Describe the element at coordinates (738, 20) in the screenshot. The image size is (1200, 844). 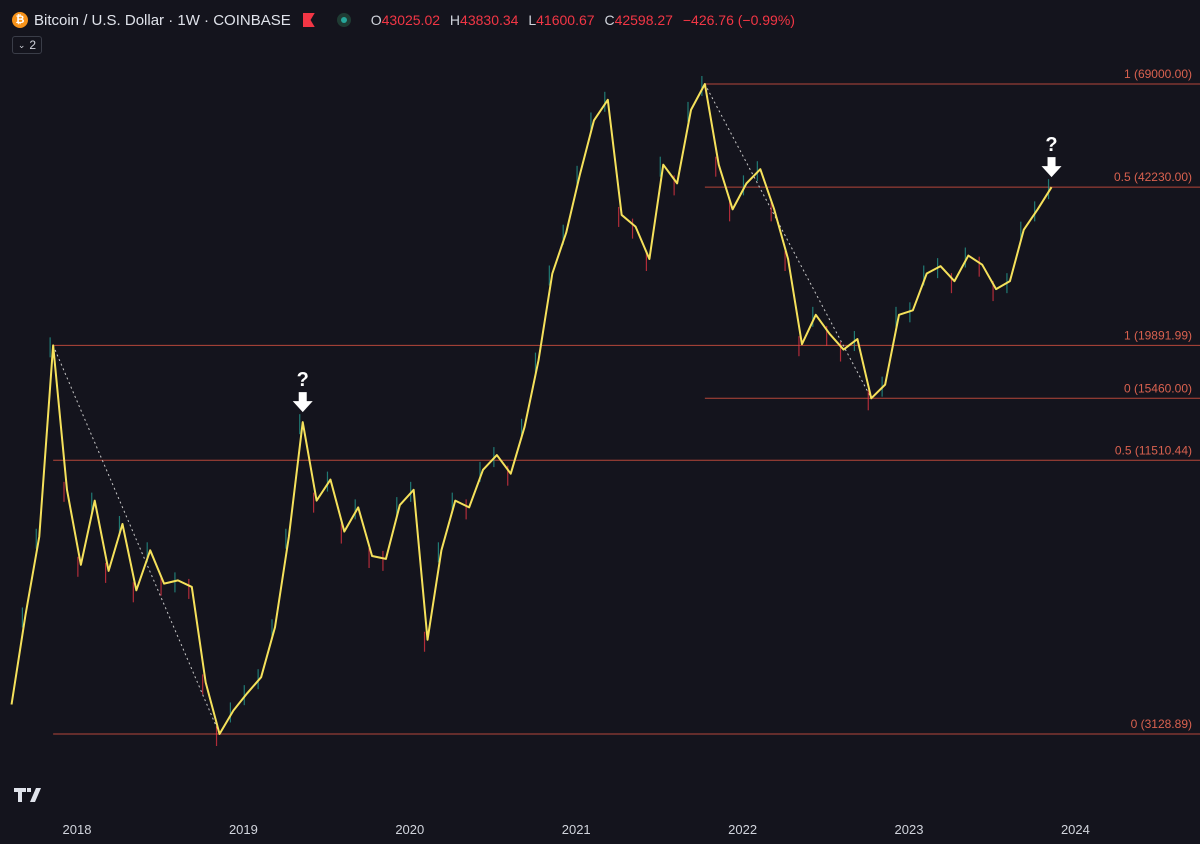
I see `change-value: −426.76 (−0.99%)` at that location.